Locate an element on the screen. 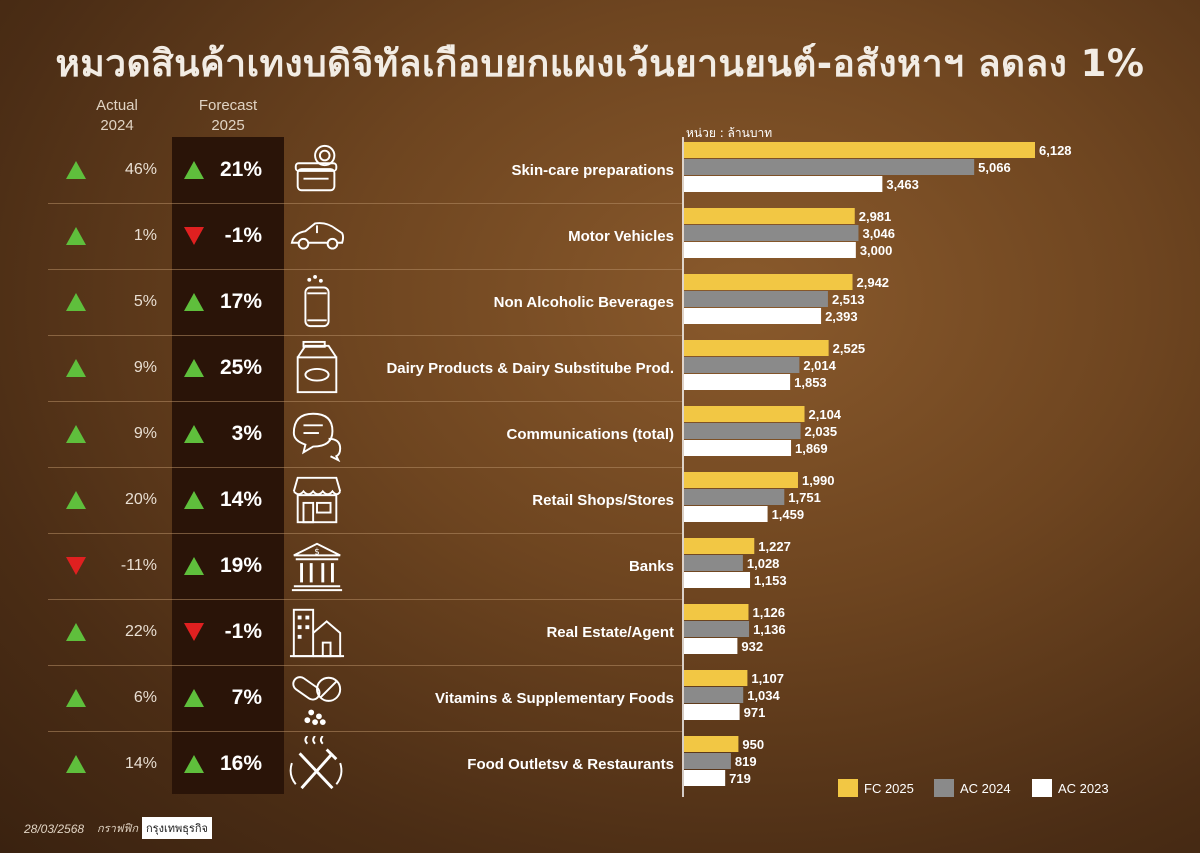 This screenshot has height=853, width=1200. actual-header-line2: 2024 is located at coordinates (117, 125).